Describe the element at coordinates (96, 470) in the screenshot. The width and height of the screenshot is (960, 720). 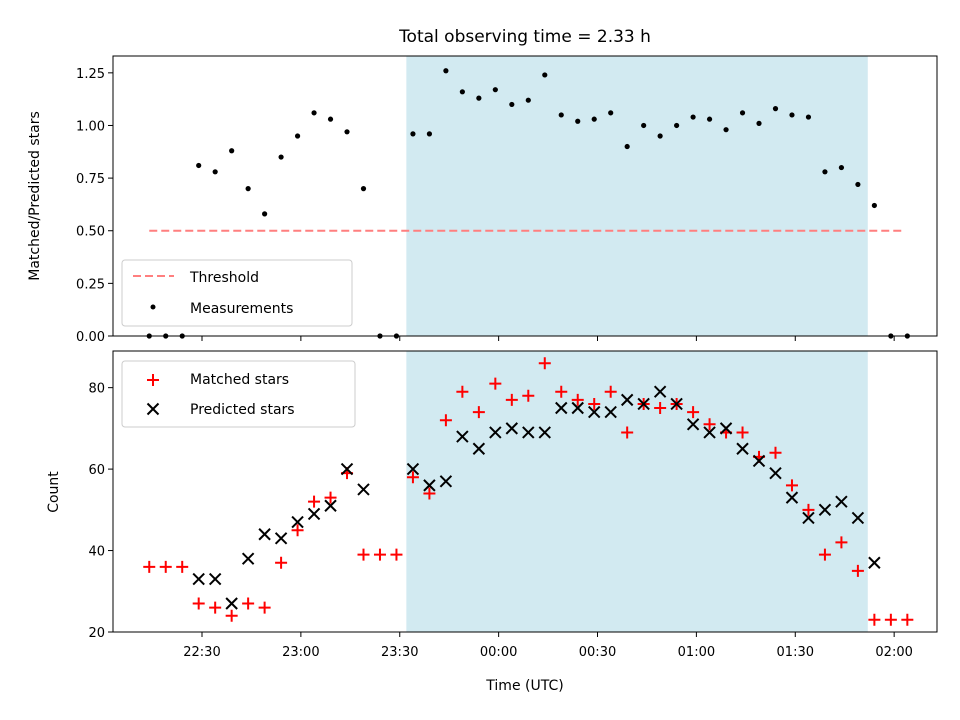
I see `bottom-y-tick-label: 60` at that location.